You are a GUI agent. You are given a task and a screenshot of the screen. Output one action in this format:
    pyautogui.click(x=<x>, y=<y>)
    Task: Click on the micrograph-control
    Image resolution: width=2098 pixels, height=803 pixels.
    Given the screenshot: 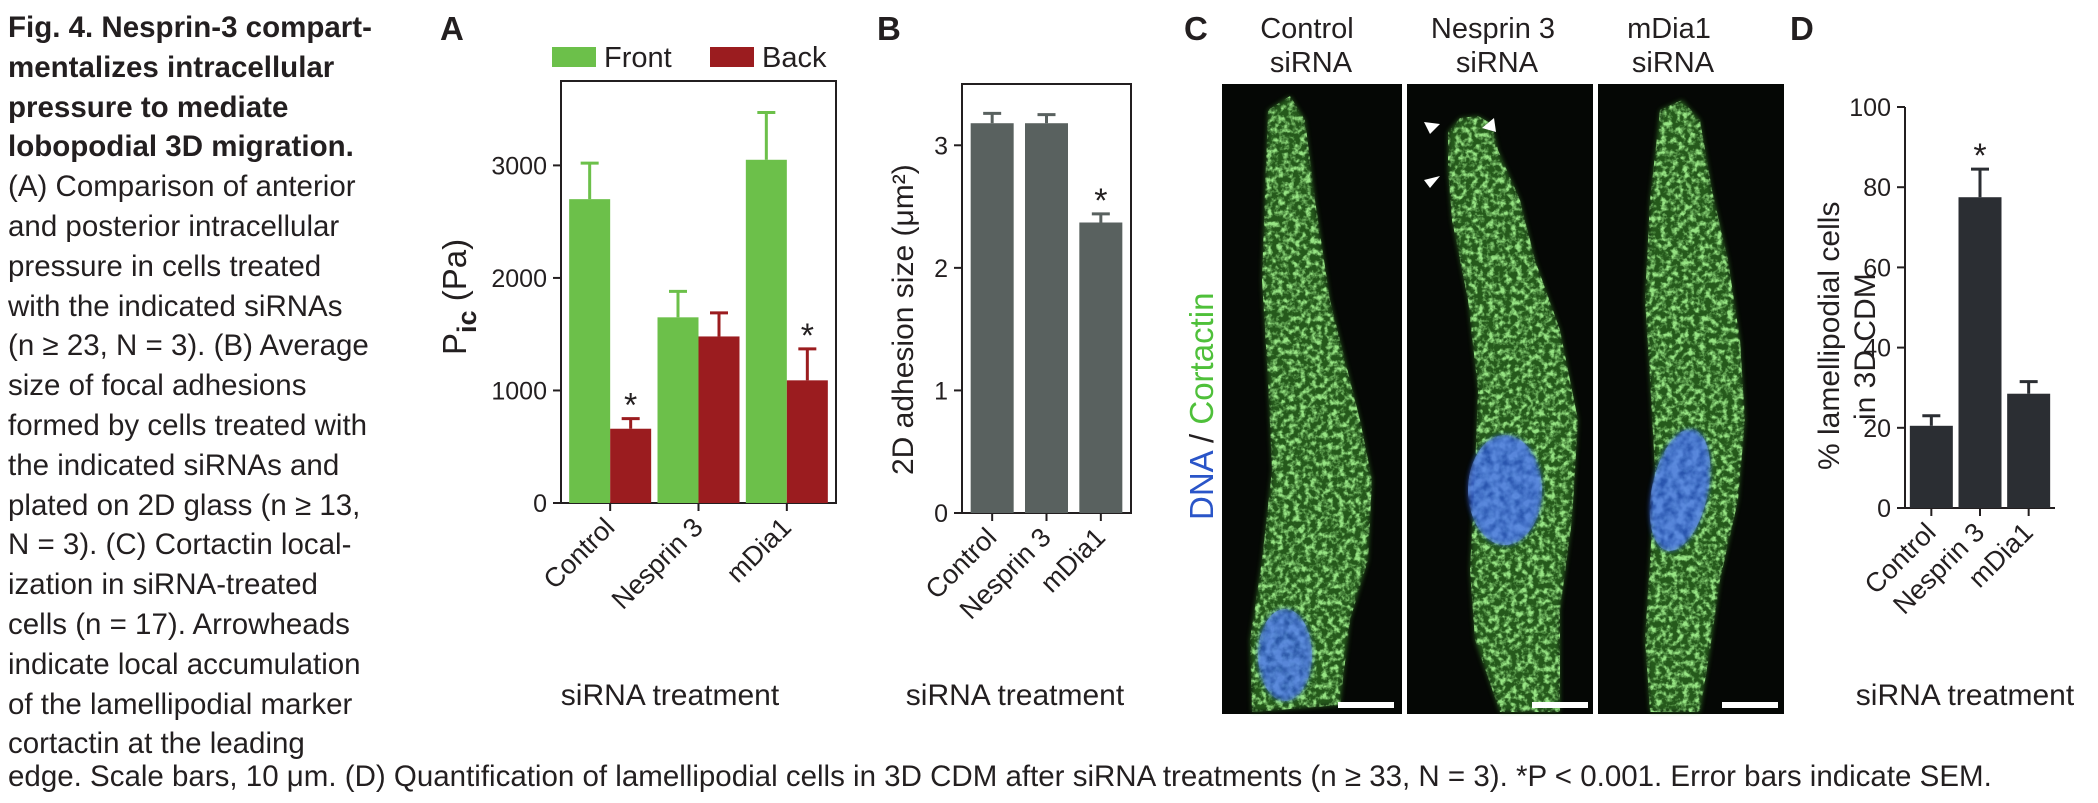 What is the action you would take?
    pyautogui.click(x=1312, y=399)
    